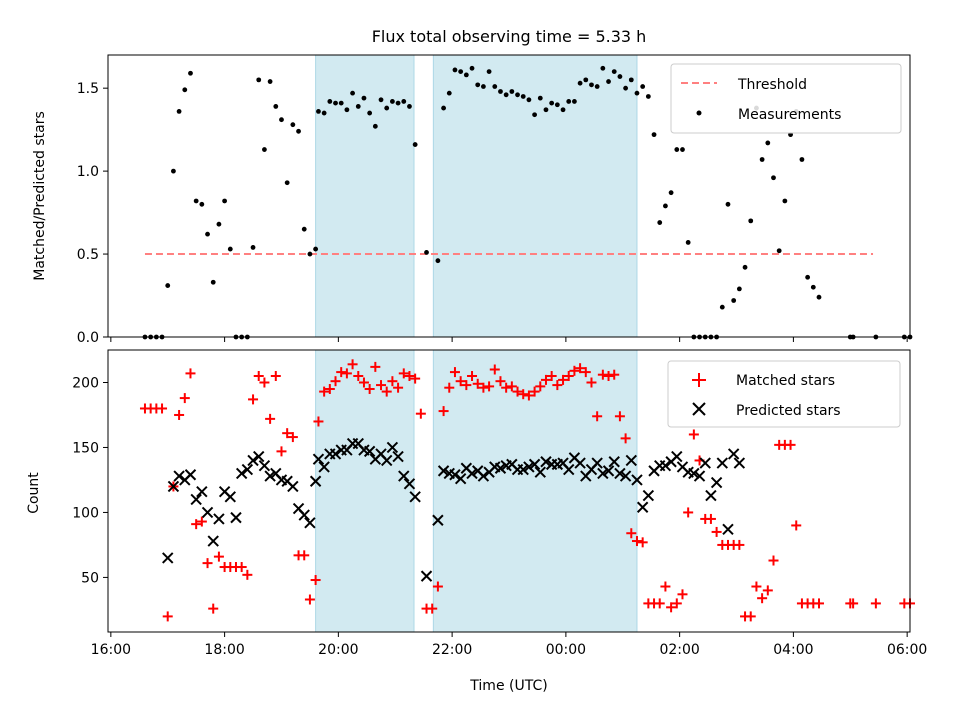 This screenshot has width=960, height=720. What do you see at coordinates (338, 650) in the screenshot?
I see `x-tick-label: 20:00` at bounding box center [338, 650].